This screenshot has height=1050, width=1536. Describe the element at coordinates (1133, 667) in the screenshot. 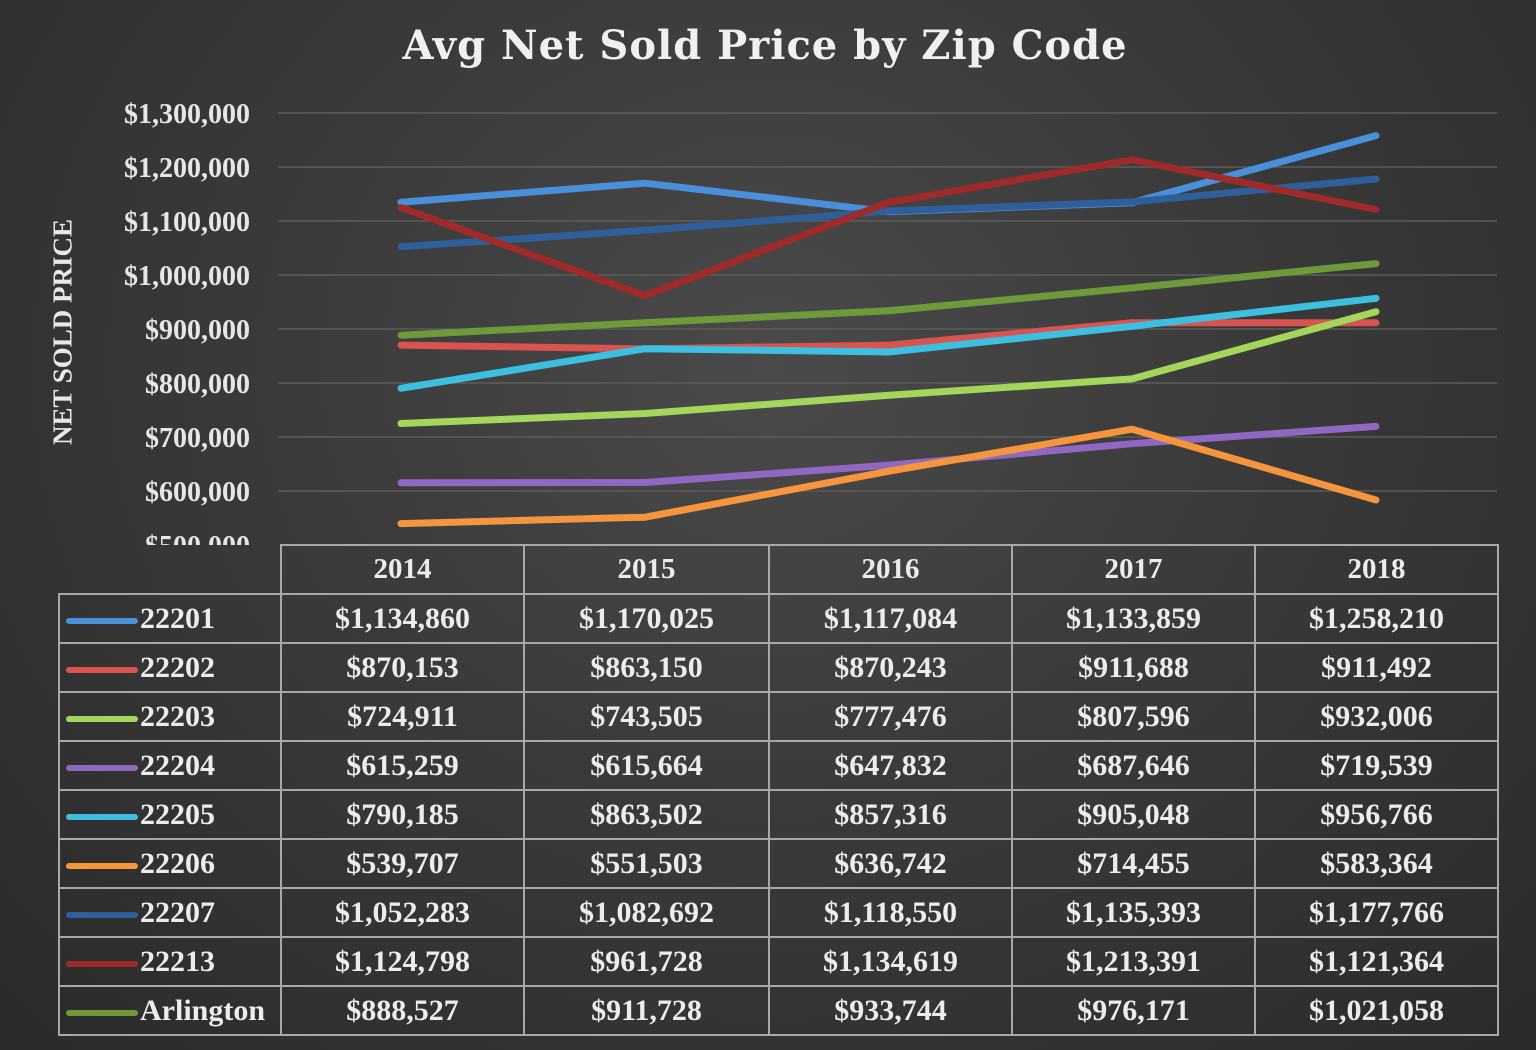

I see `value-cell: $911,688` at that location.